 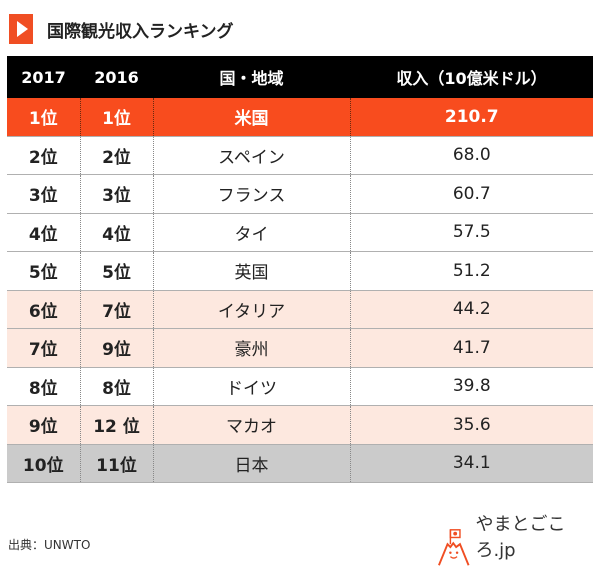 I want to click on play-icon, so click(x=21, y=29).